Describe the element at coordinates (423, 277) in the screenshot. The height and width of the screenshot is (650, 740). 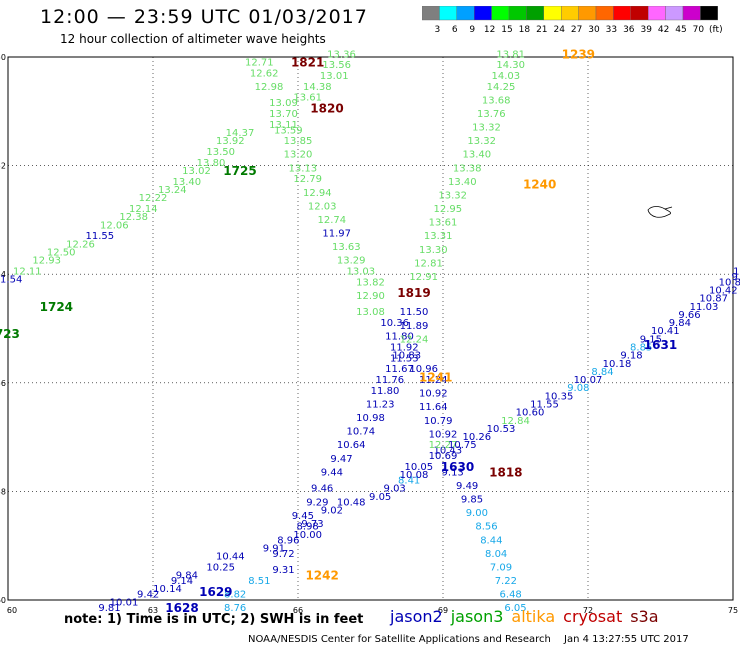
I see `swh-value-label: 12.91` at that location.